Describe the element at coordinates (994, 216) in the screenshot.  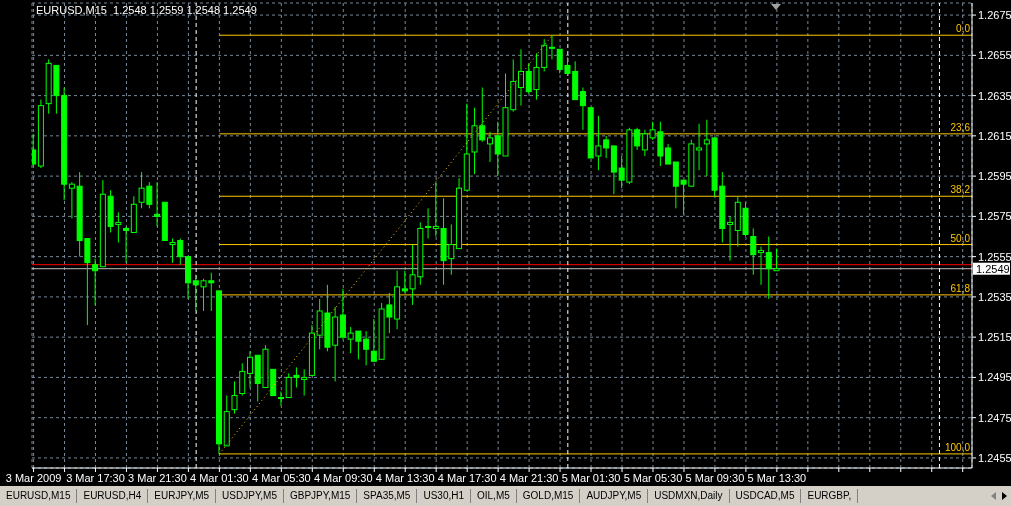
I see `y-tick-label: 1.2575` at that location.